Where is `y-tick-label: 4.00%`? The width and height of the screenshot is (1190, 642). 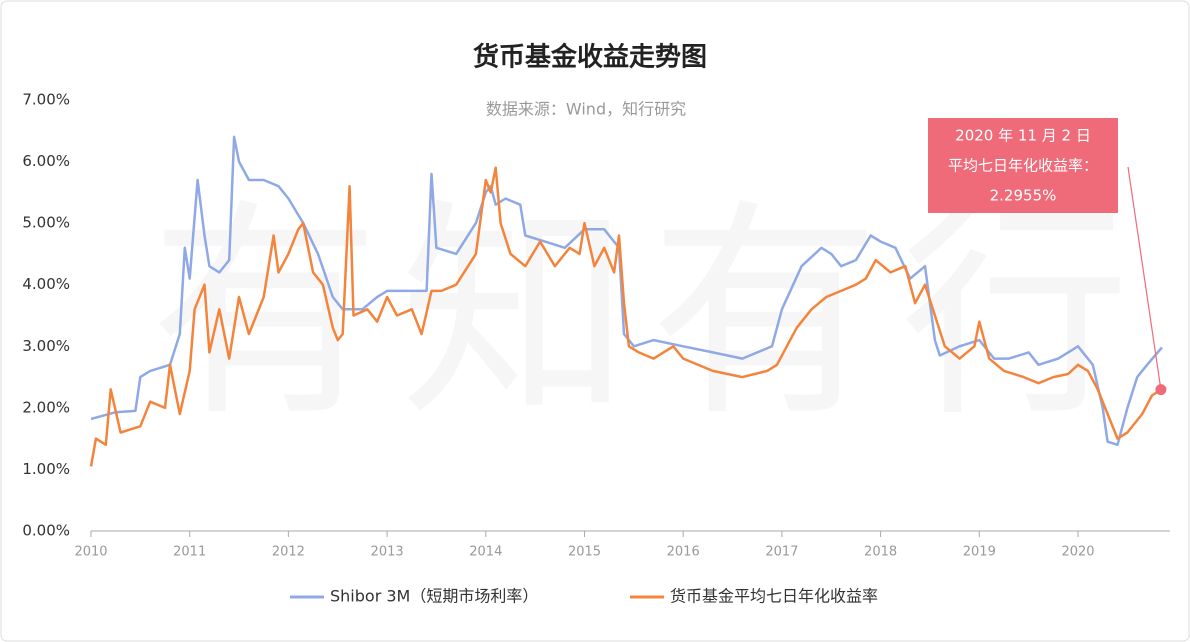 y-tick-label: 4.00% is located at coordinates (46, 284).